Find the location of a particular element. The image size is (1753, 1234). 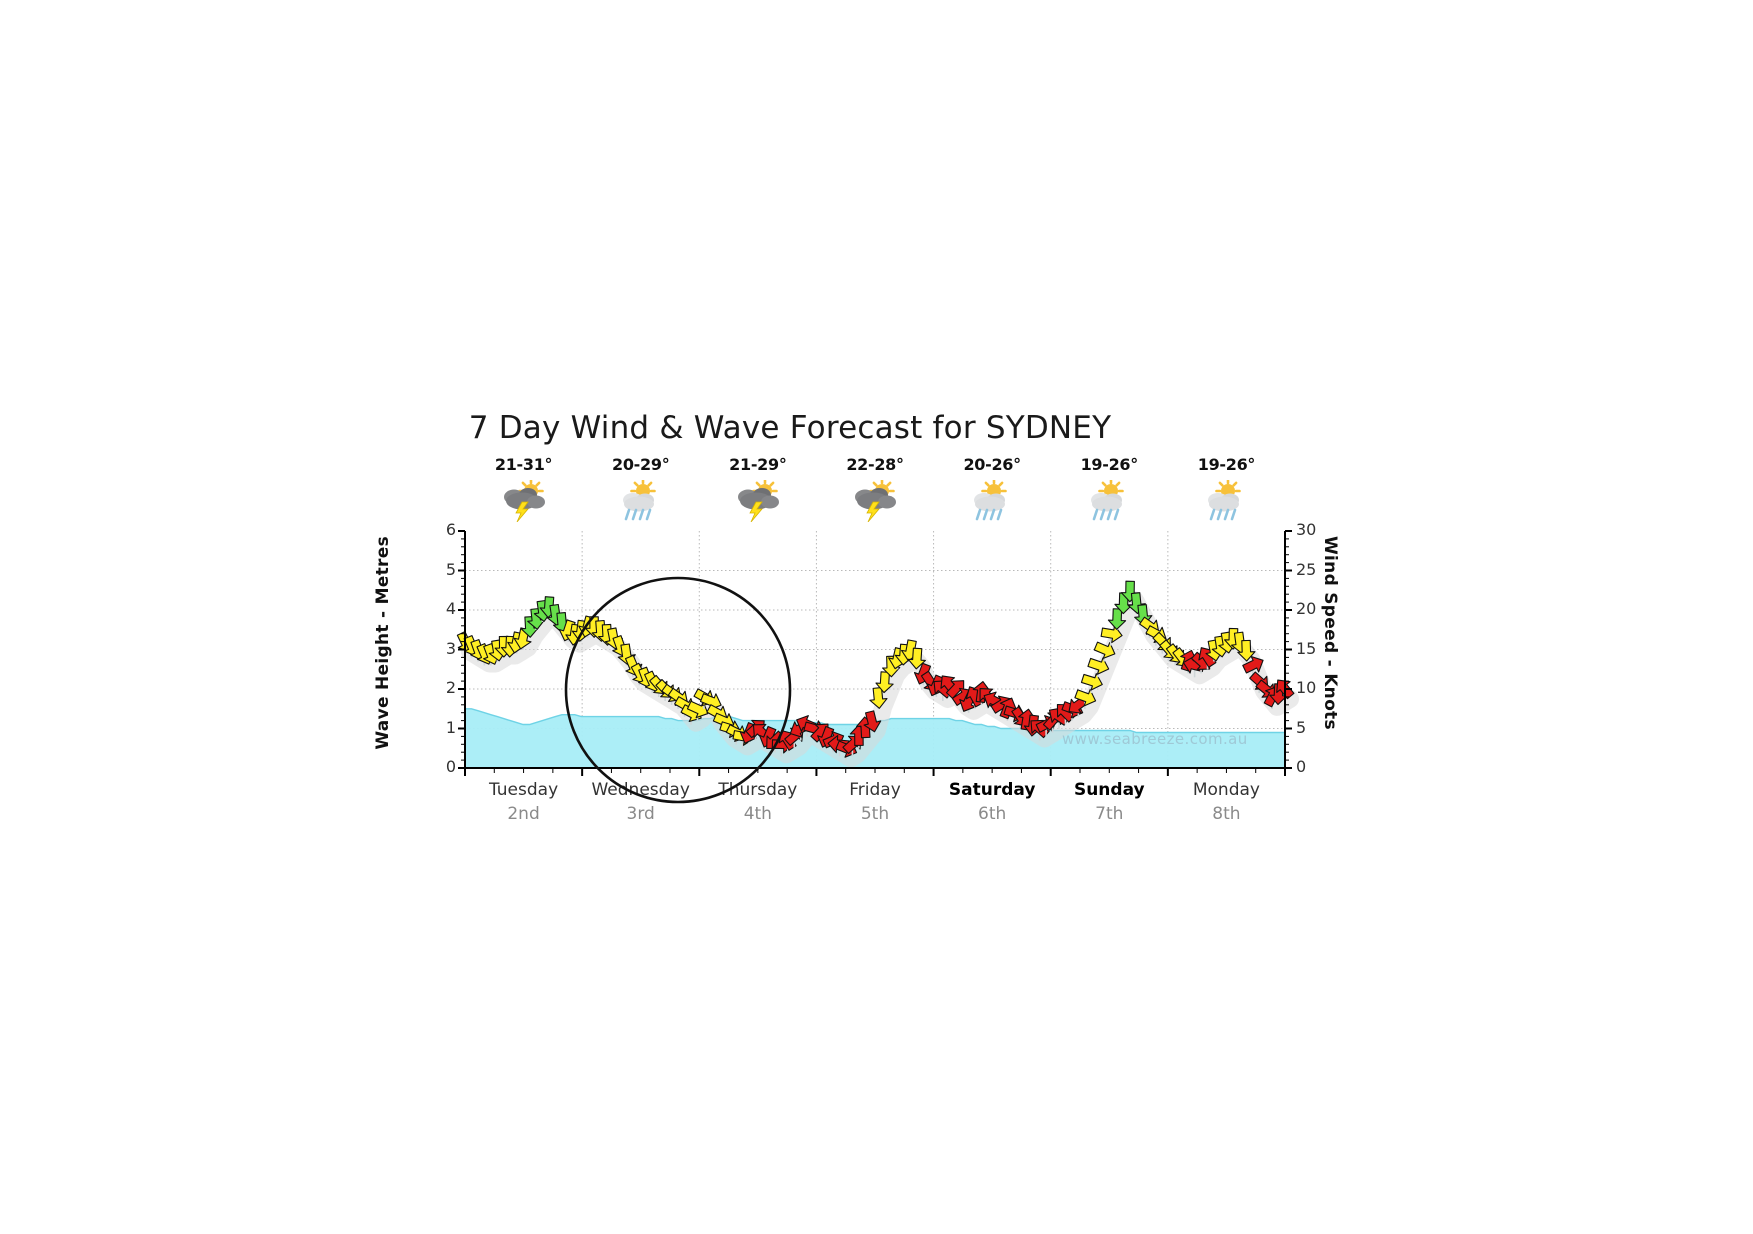

y-tick-right-30: 30 is located at coordinates (1306, 529).